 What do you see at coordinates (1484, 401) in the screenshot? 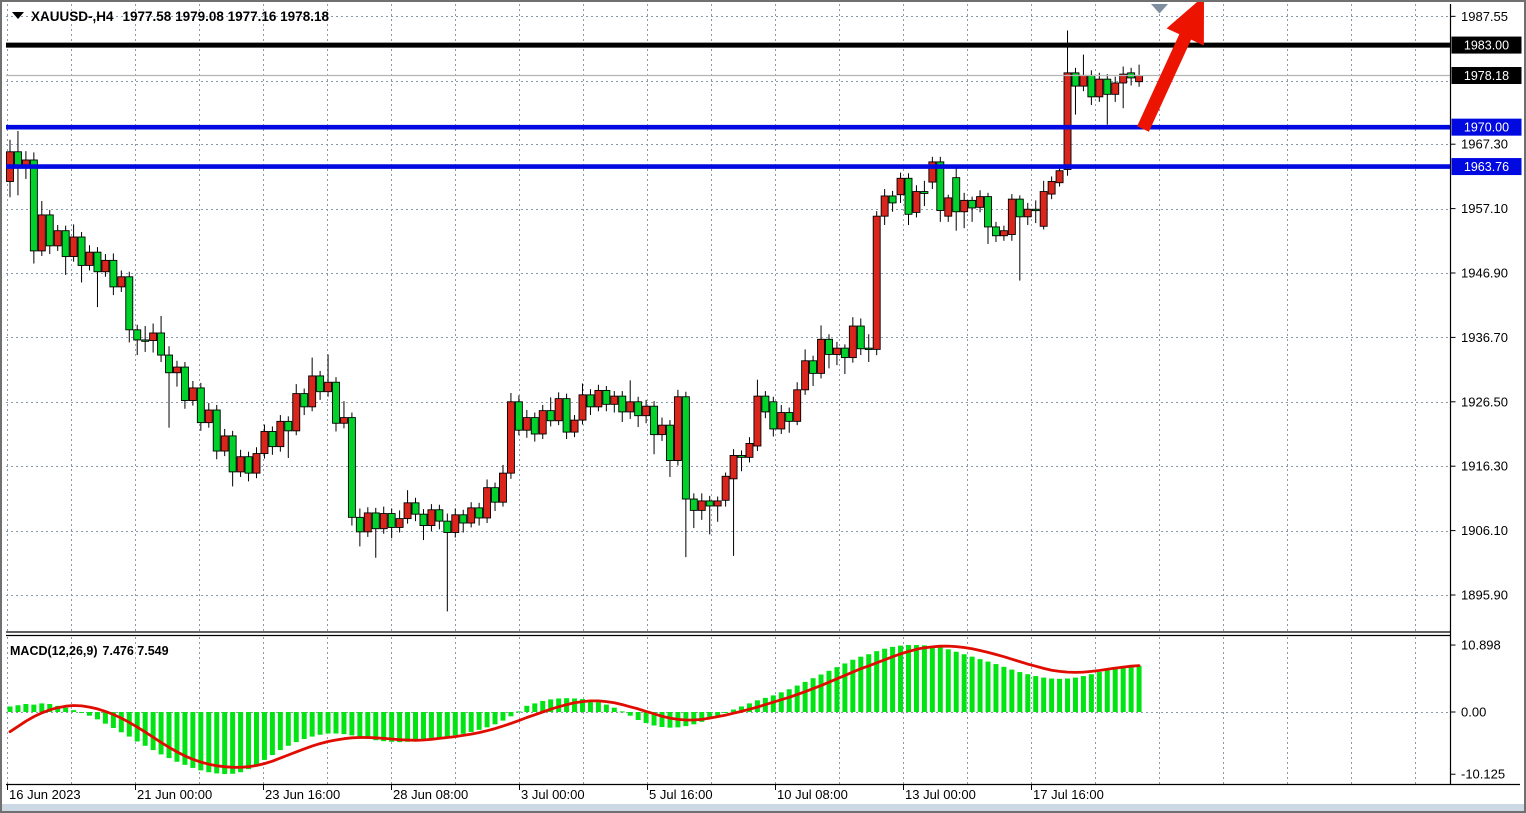
I see `price-axis-label: 1926.50` at bounding box center [1484, 401].